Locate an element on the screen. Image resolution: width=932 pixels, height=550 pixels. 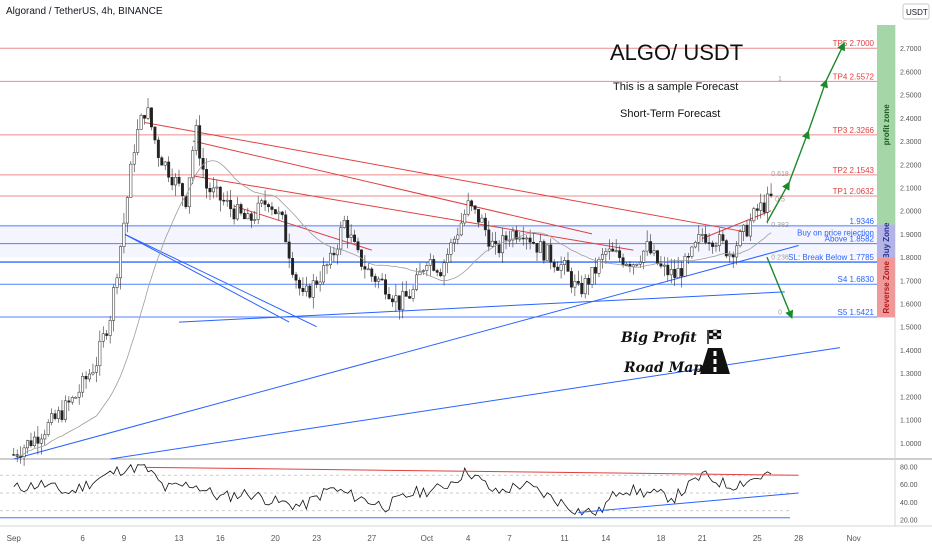
y-tick-label: 2.3000 is located at coordinates (911, 142).